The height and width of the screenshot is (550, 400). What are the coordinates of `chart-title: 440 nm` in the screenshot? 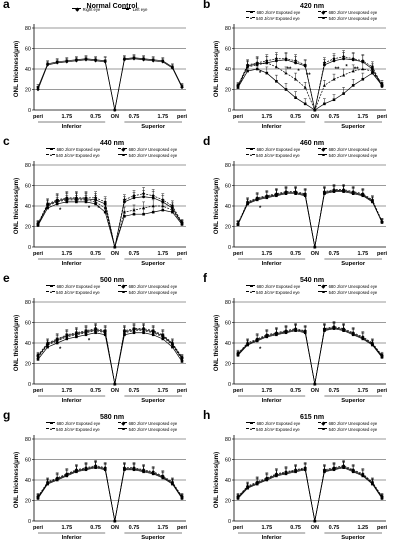 It's located at (112, 143).